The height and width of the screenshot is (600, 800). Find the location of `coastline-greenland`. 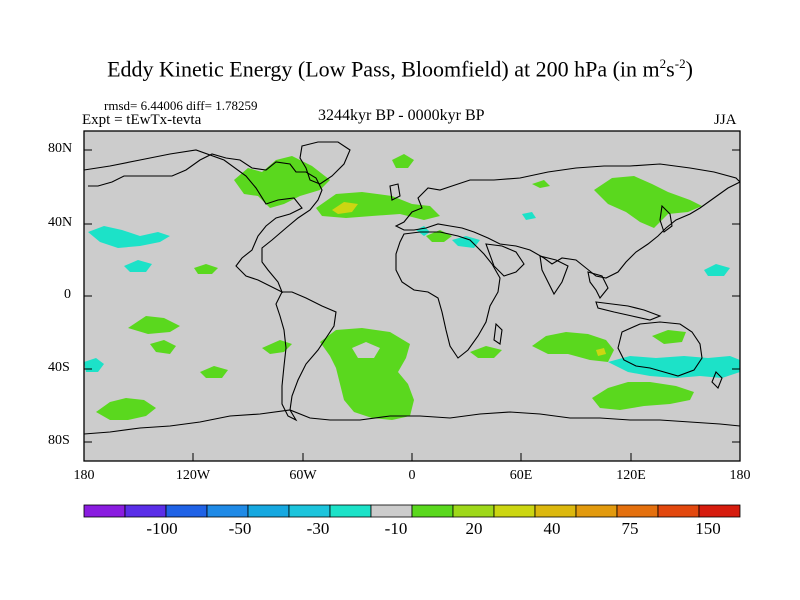

coastline-greenland is located at coordinates (325, 163).